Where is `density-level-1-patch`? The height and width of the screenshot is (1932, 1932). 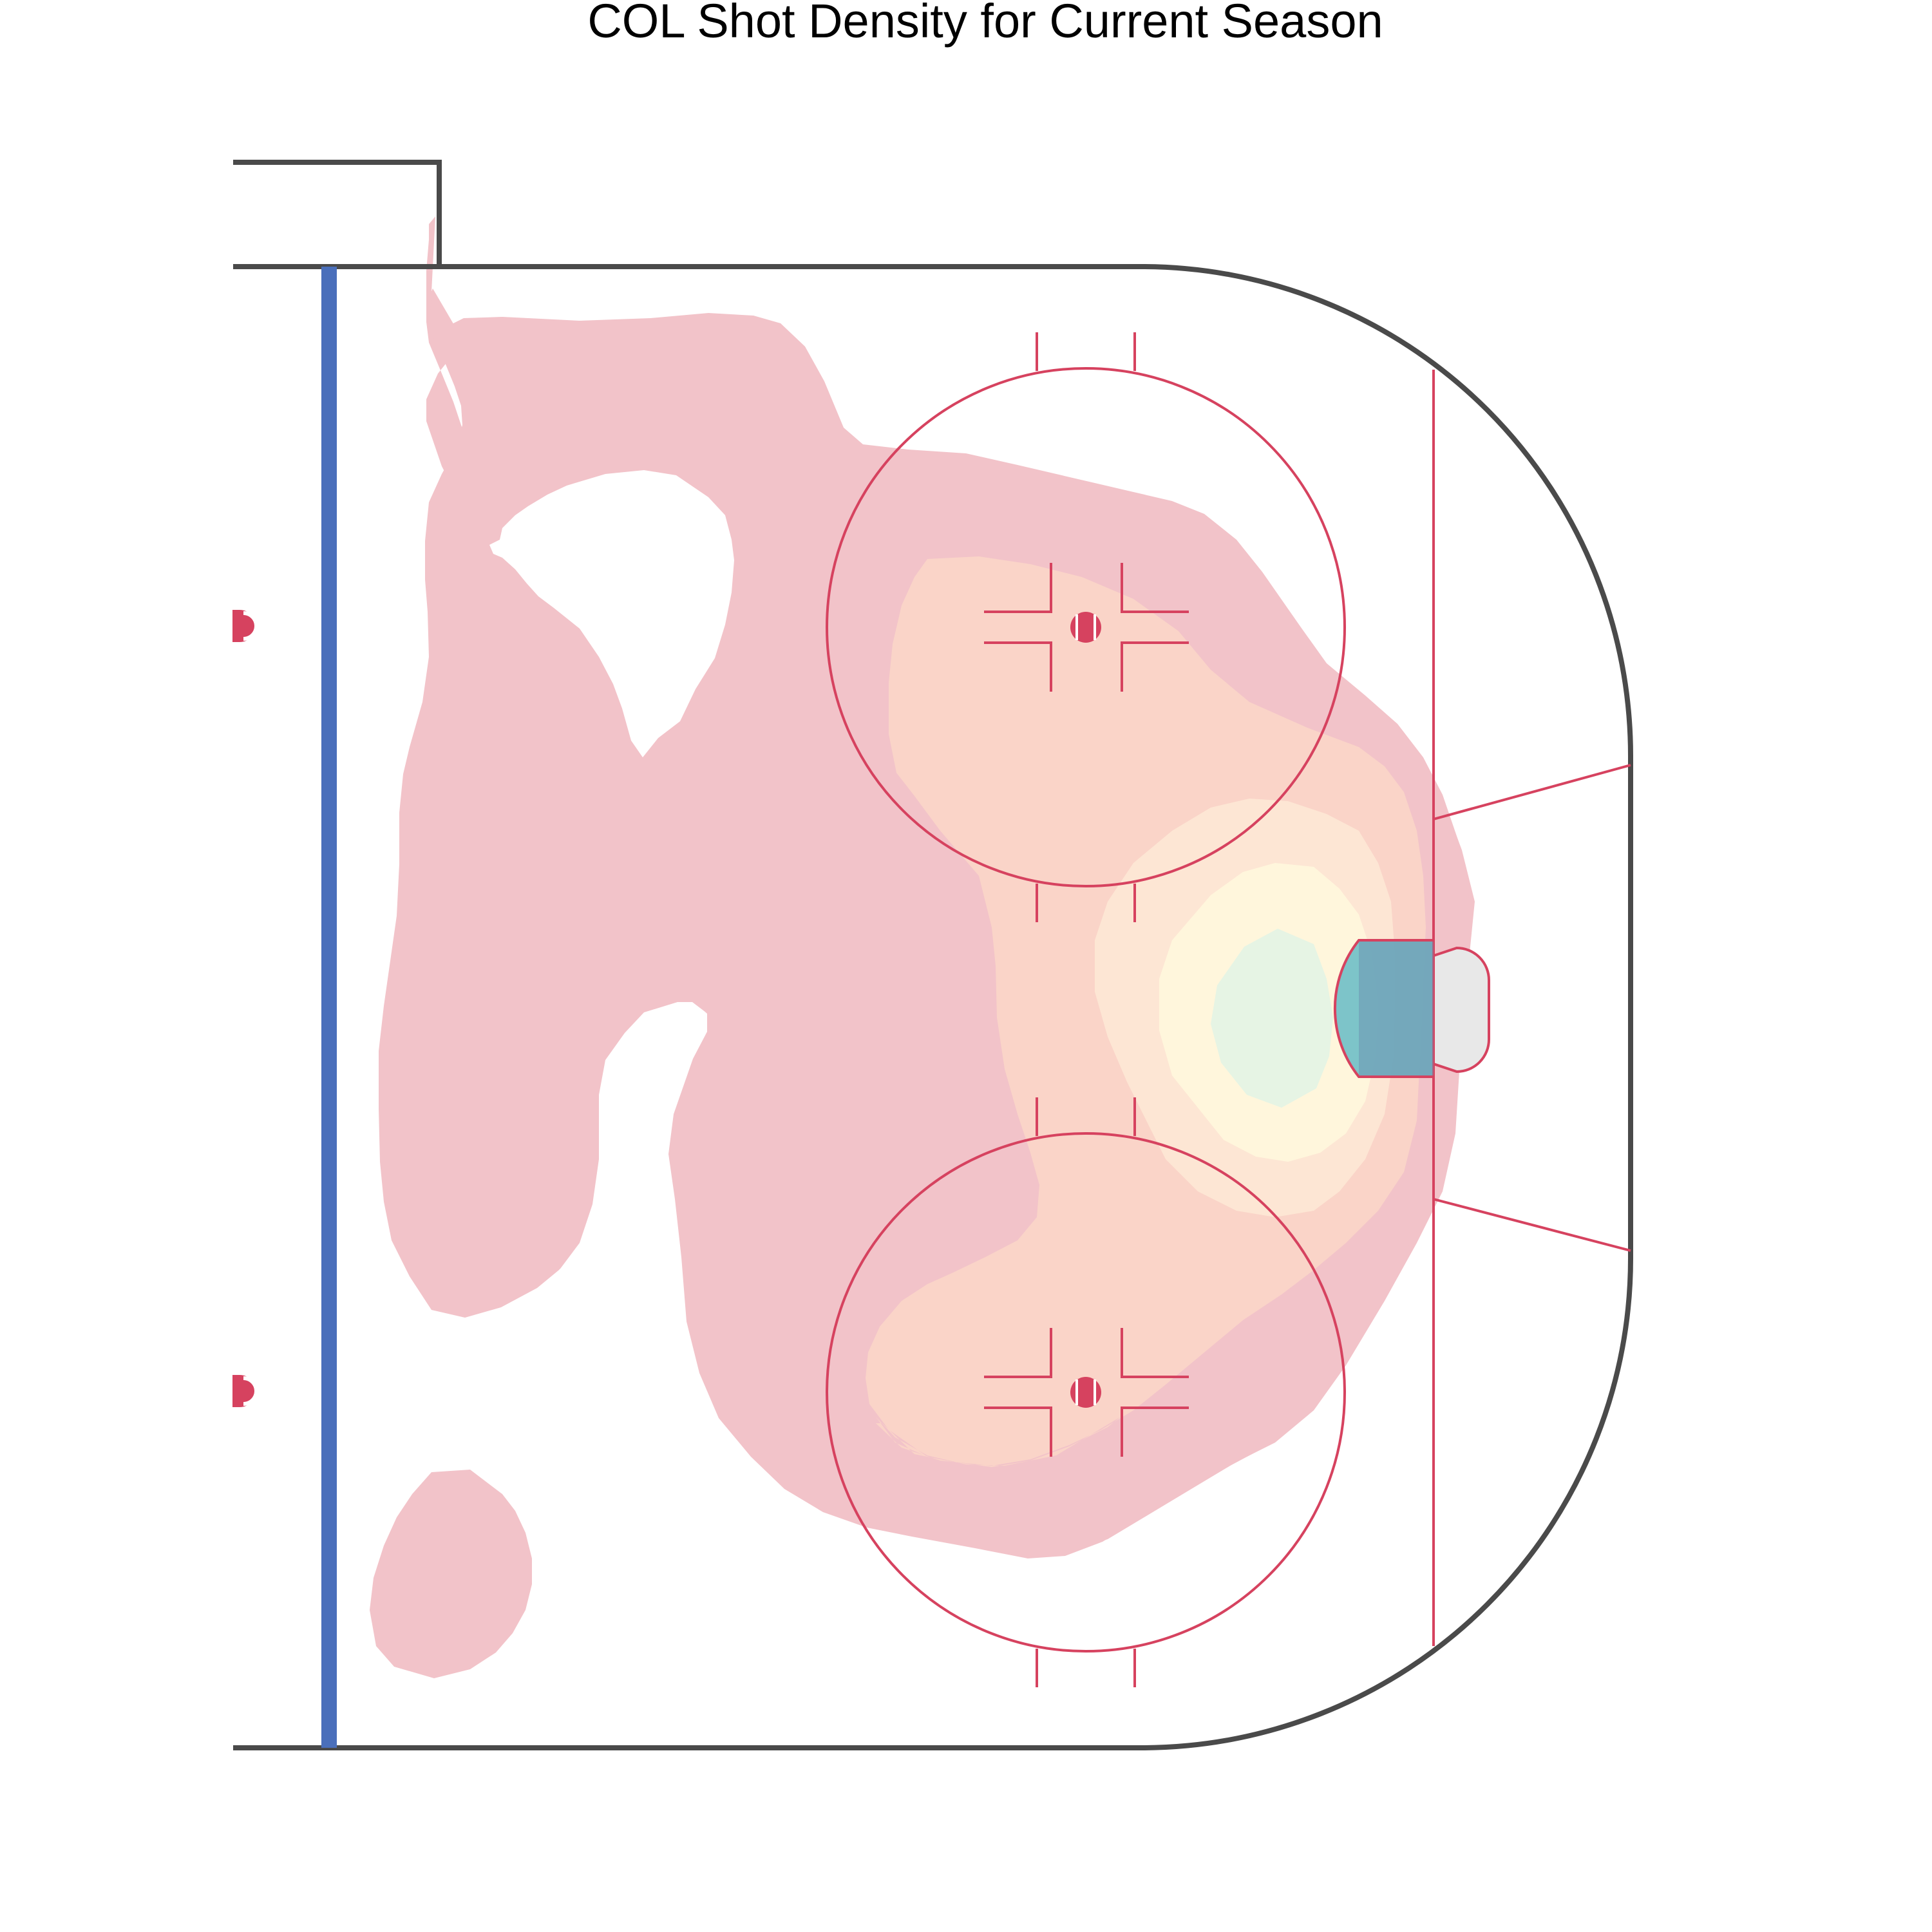
density-level-1-patch is located at coordinates (451, 1574).